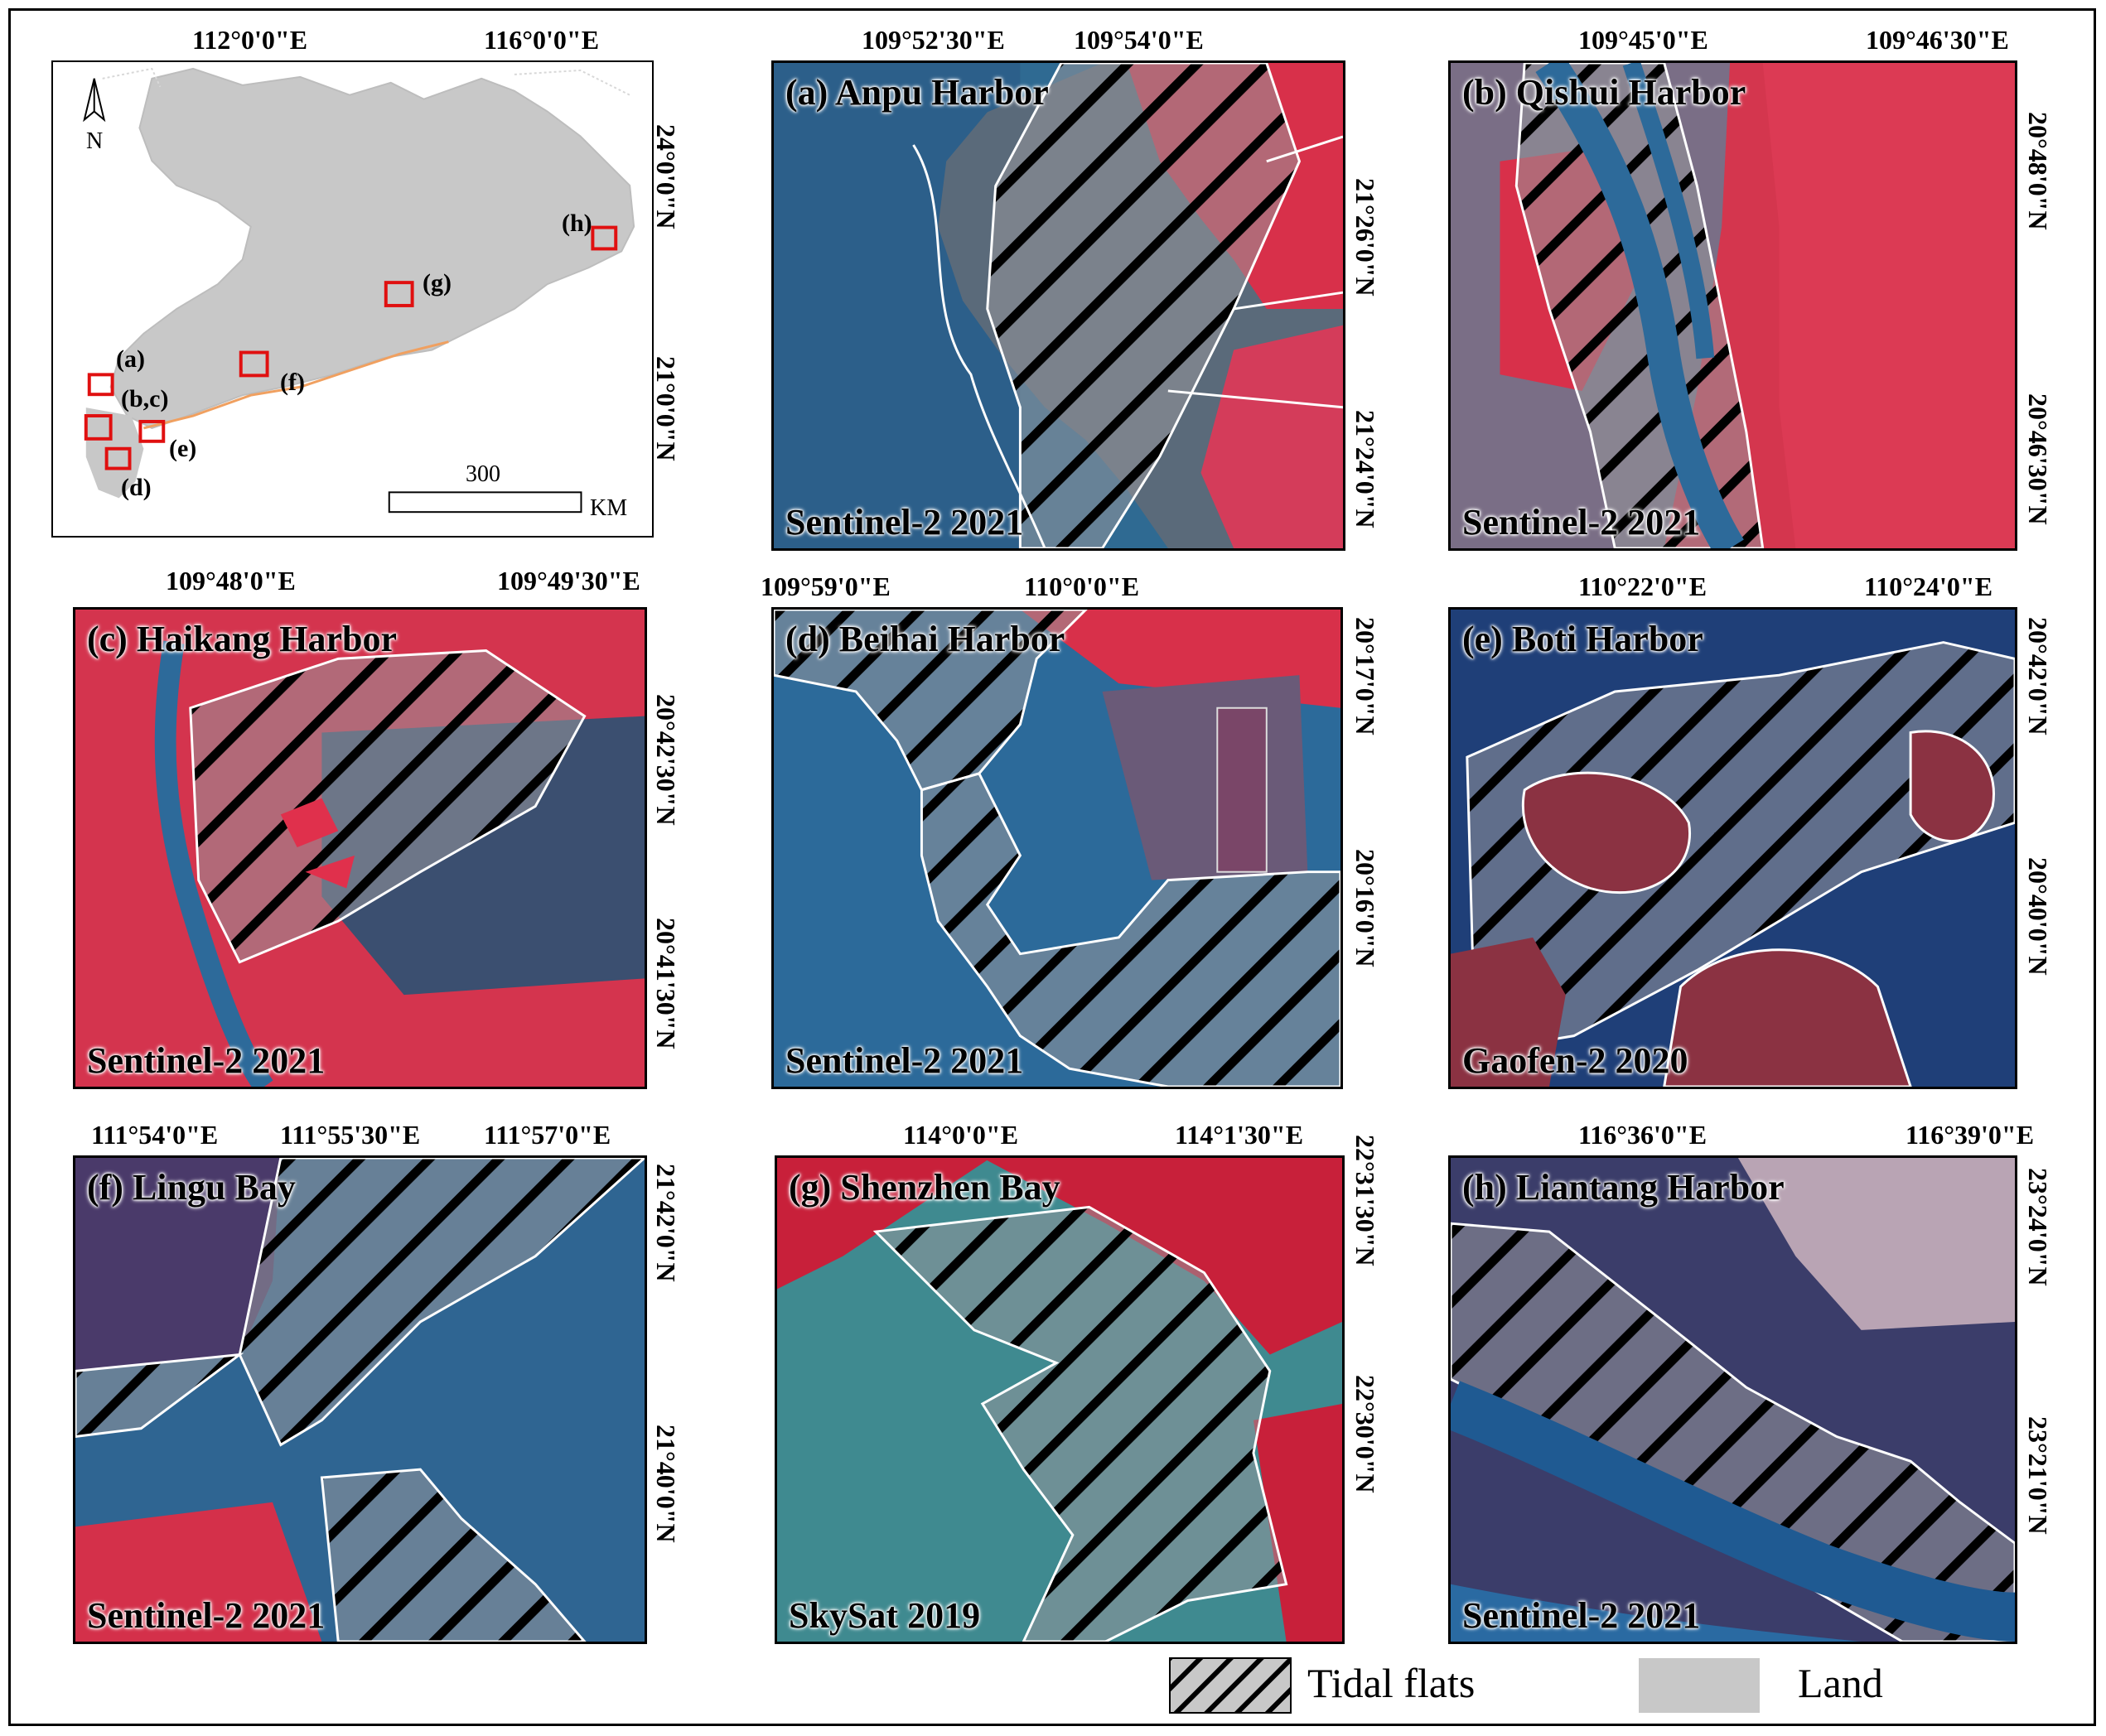 The width and height of the screenshot is (2106, 1736). I want to click on panel-e-boti-harbor: (e) Boti Harbor Gaofen-2 2020, so click(1733, 848).